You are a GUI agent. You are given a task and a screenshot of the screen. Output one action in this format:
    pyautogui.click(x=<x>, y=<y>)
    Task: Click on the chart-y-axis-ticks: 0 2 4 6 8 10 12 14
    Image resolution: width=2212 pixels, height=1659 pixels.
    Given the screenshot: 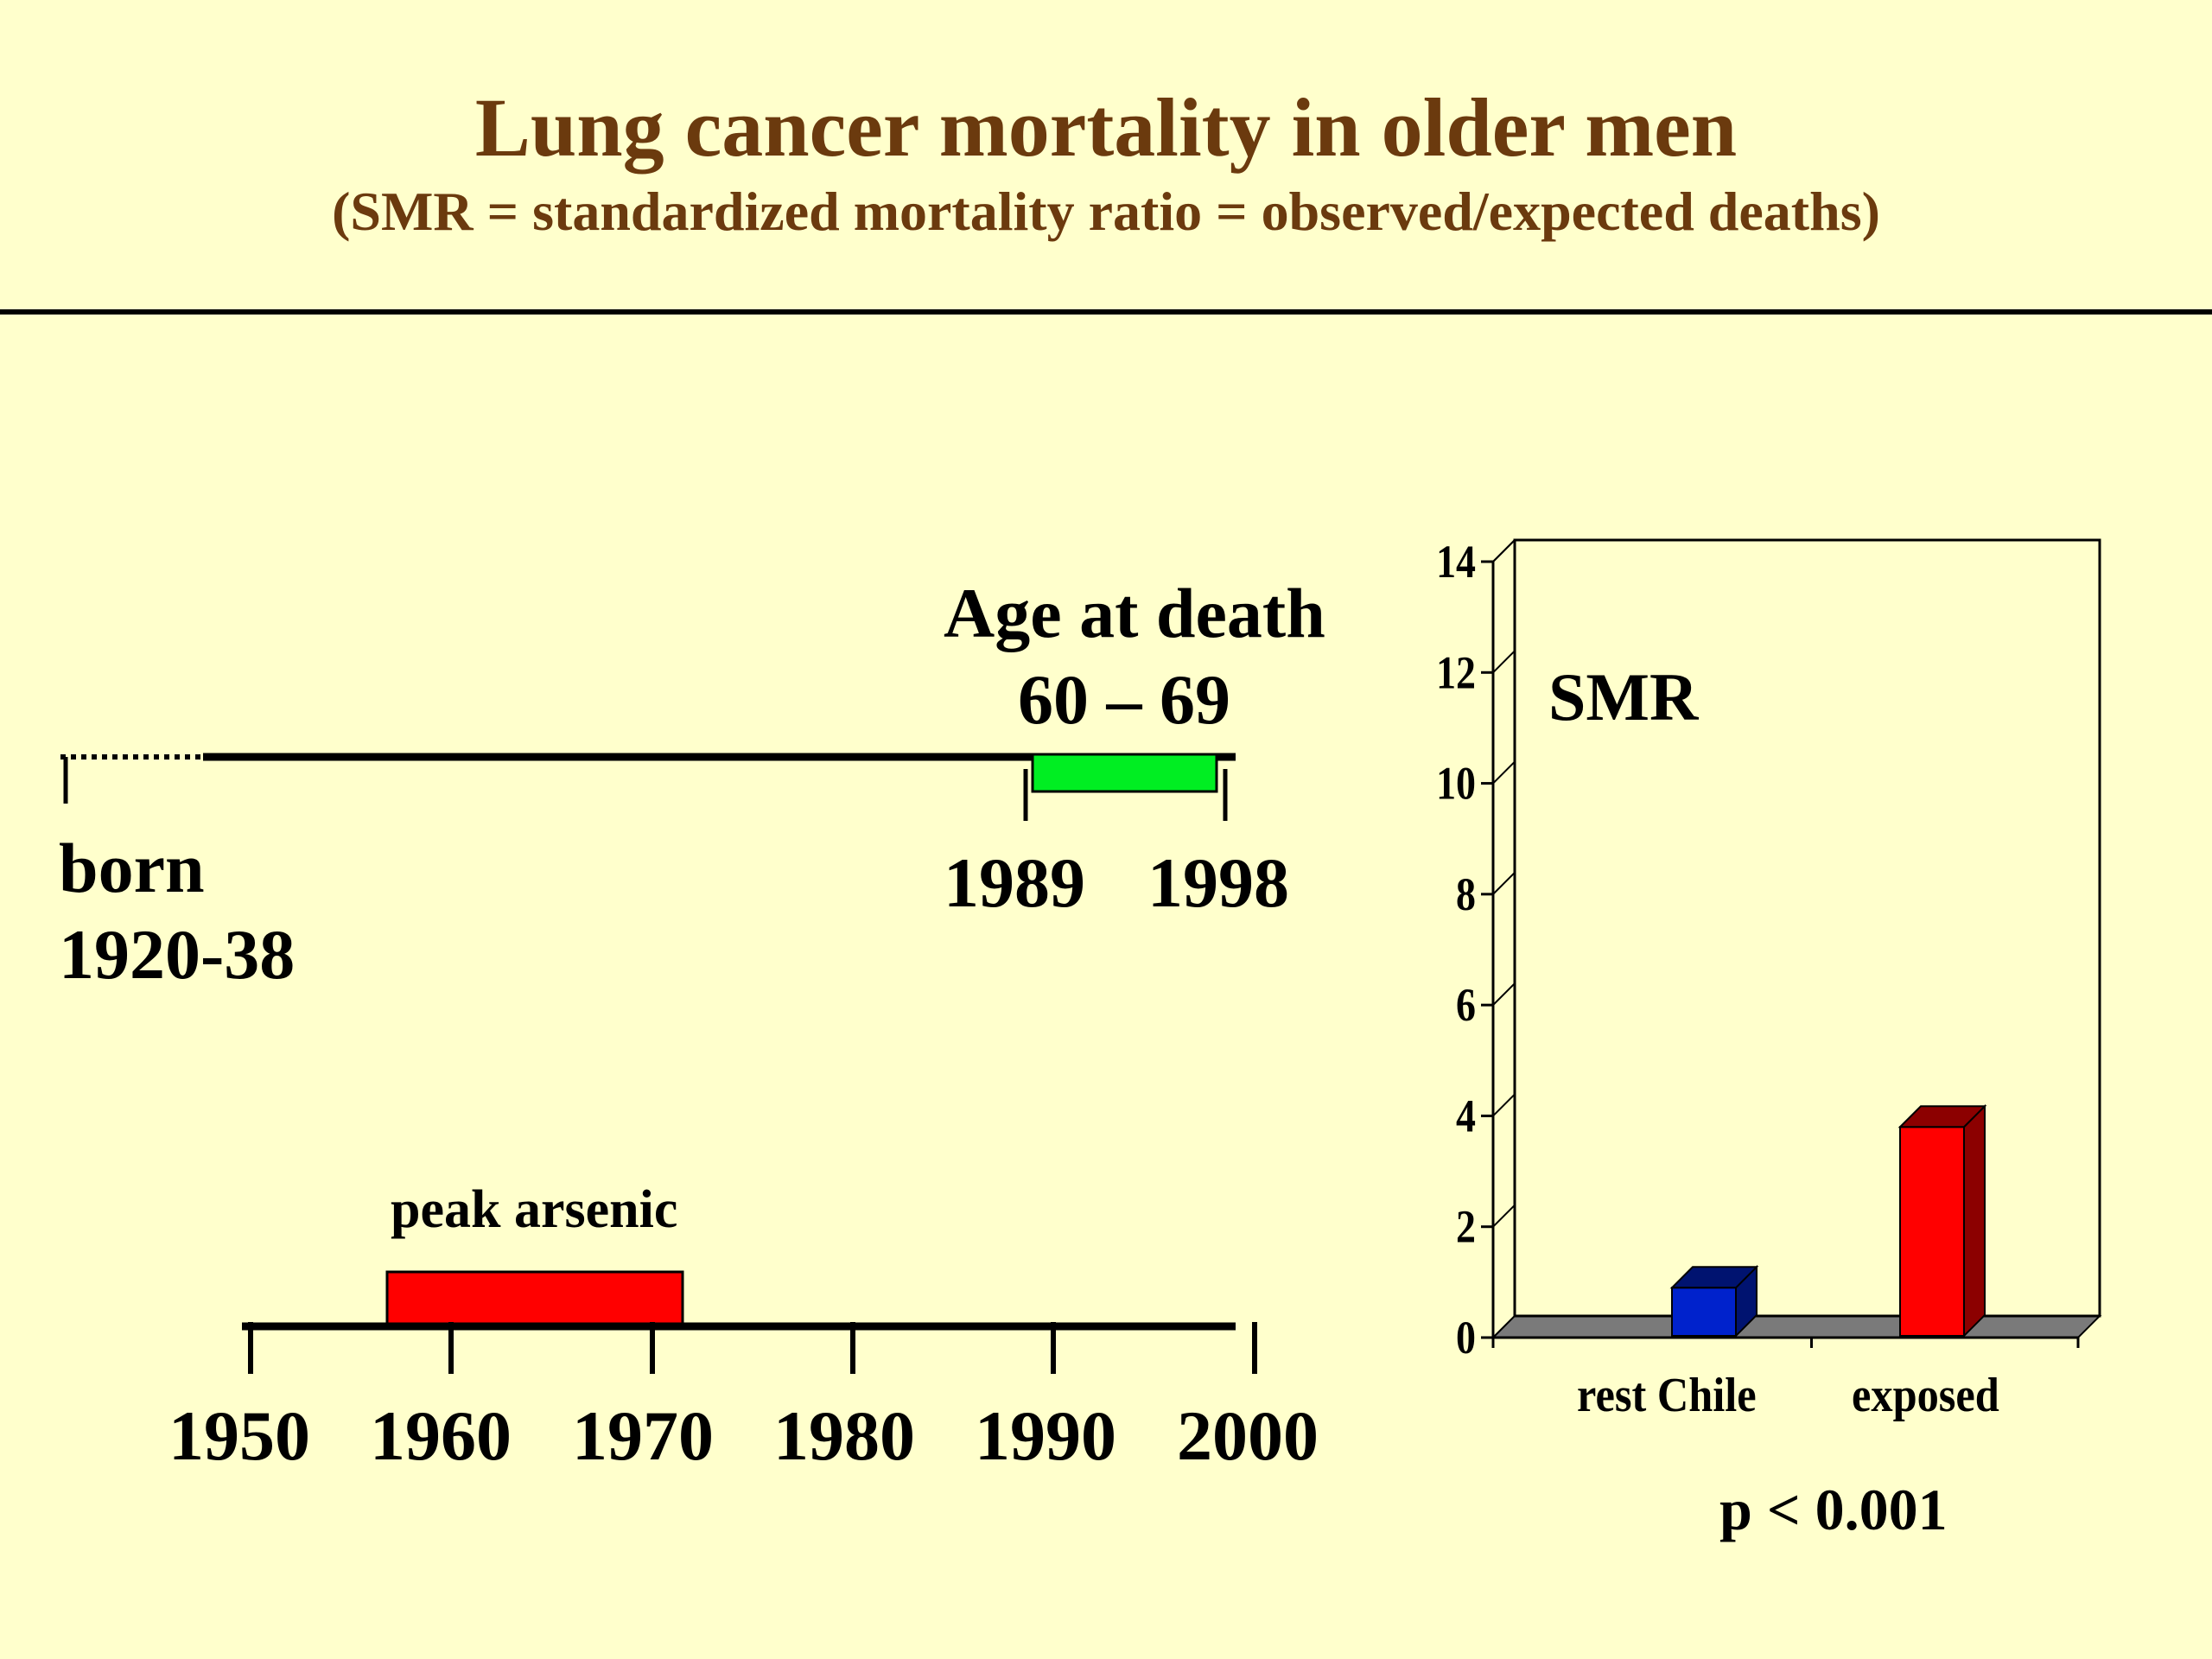 What is the action you would take?
    pyautogui.click(x=1464, y=949)
    